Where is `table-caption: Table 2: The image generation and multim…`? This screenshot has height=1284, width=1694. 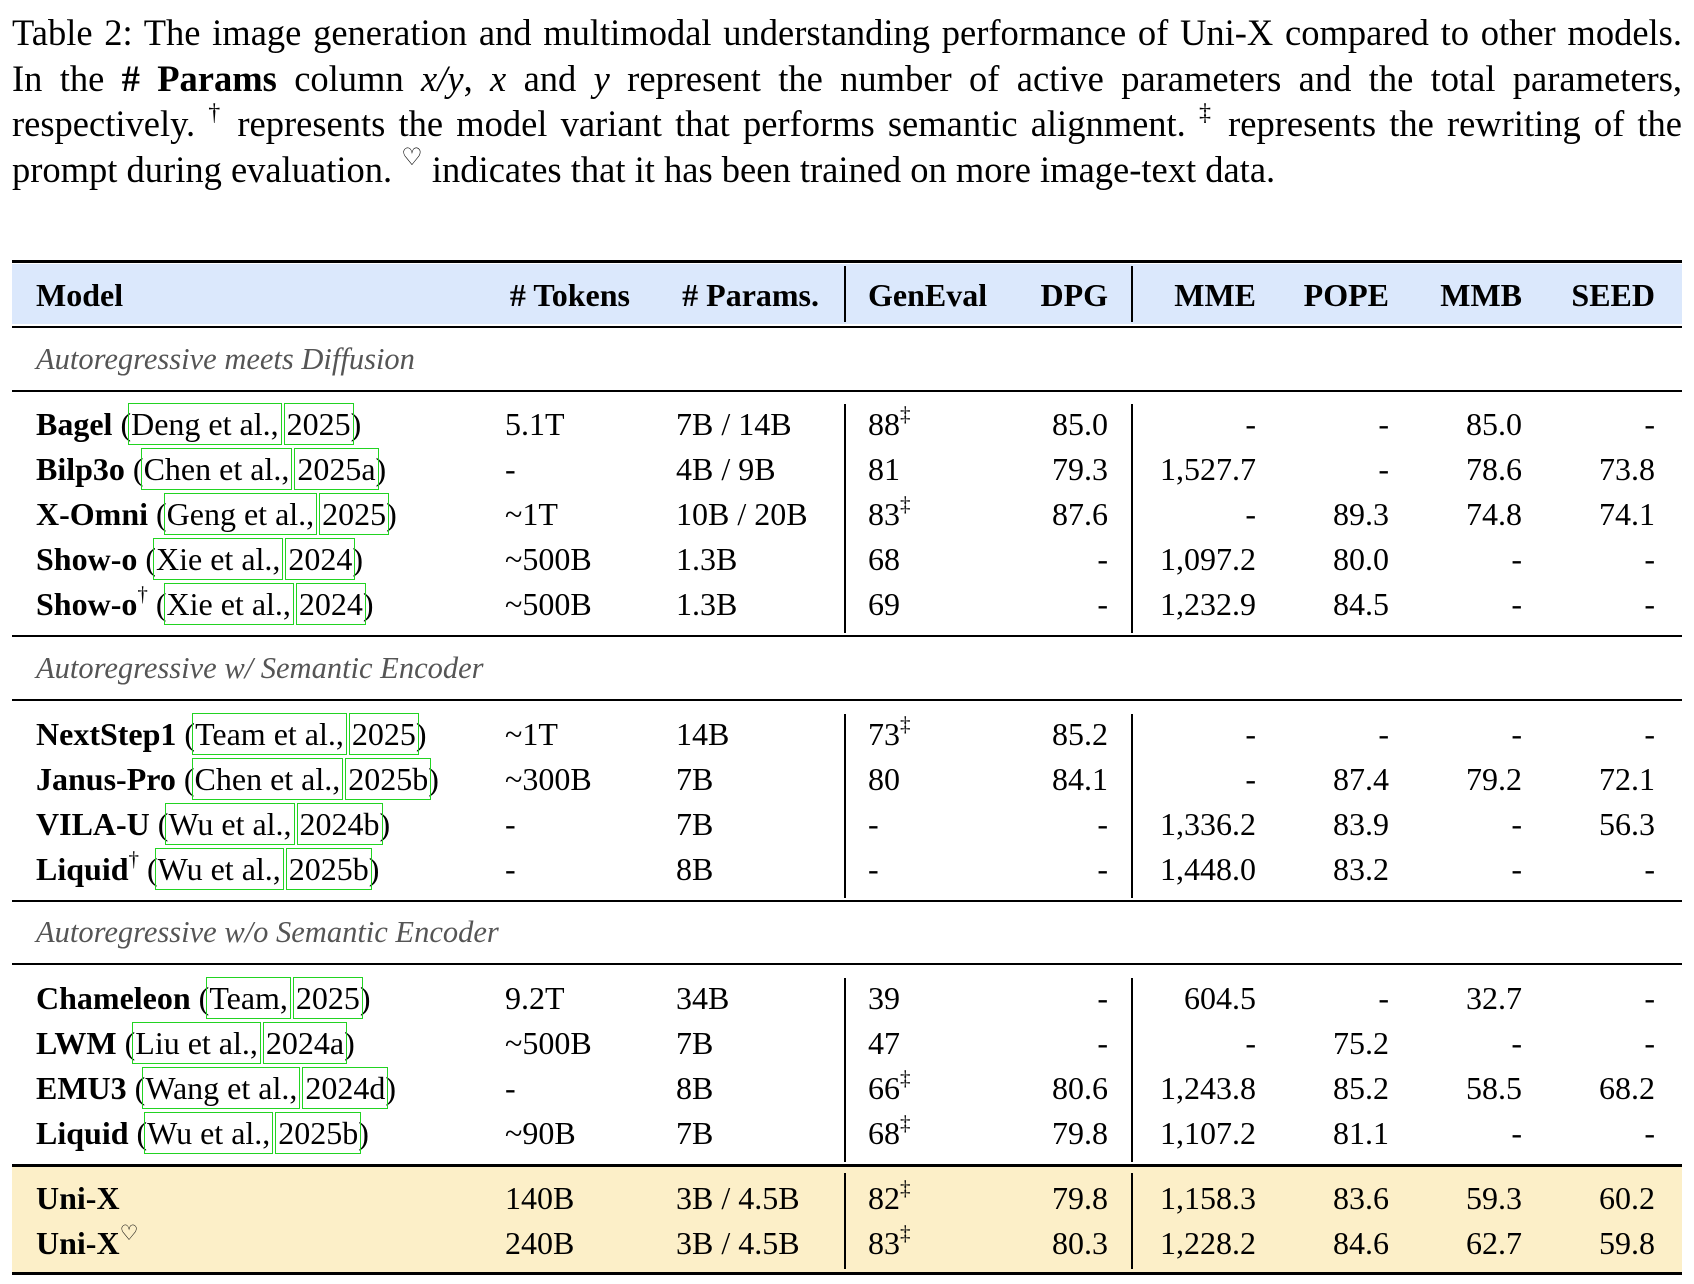
table-caption: Table 2: The image generation and multim… is located at coordinates (847, 101).